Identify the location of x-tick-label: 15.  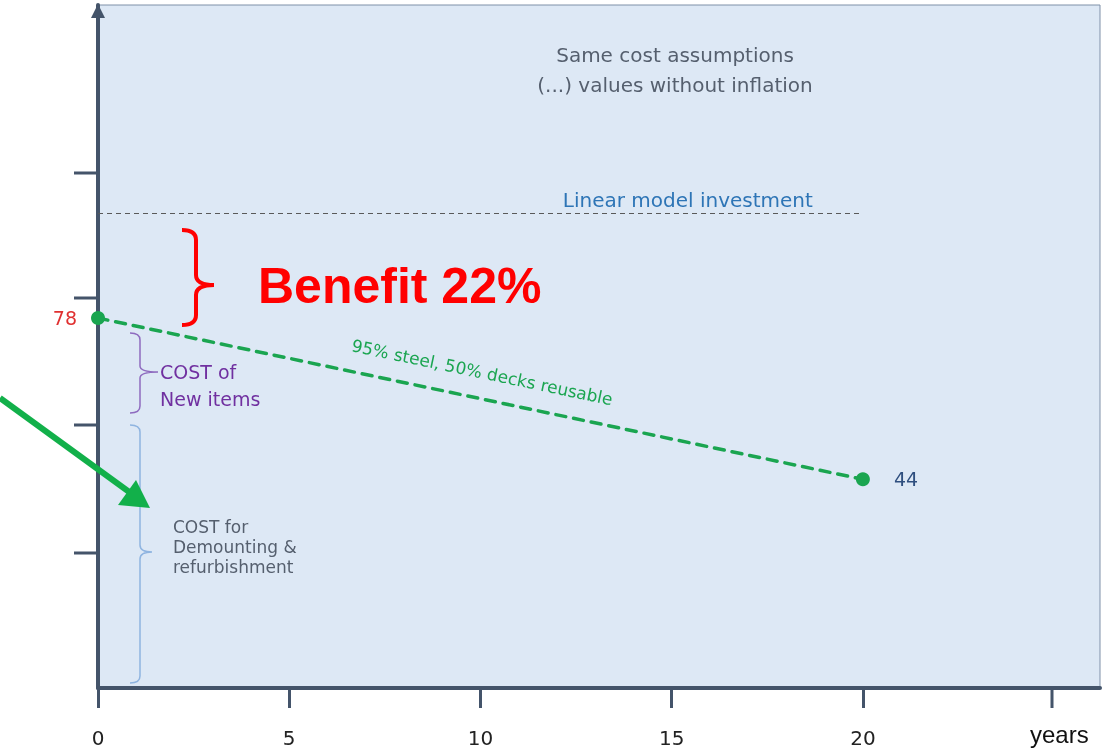
(671, 738).